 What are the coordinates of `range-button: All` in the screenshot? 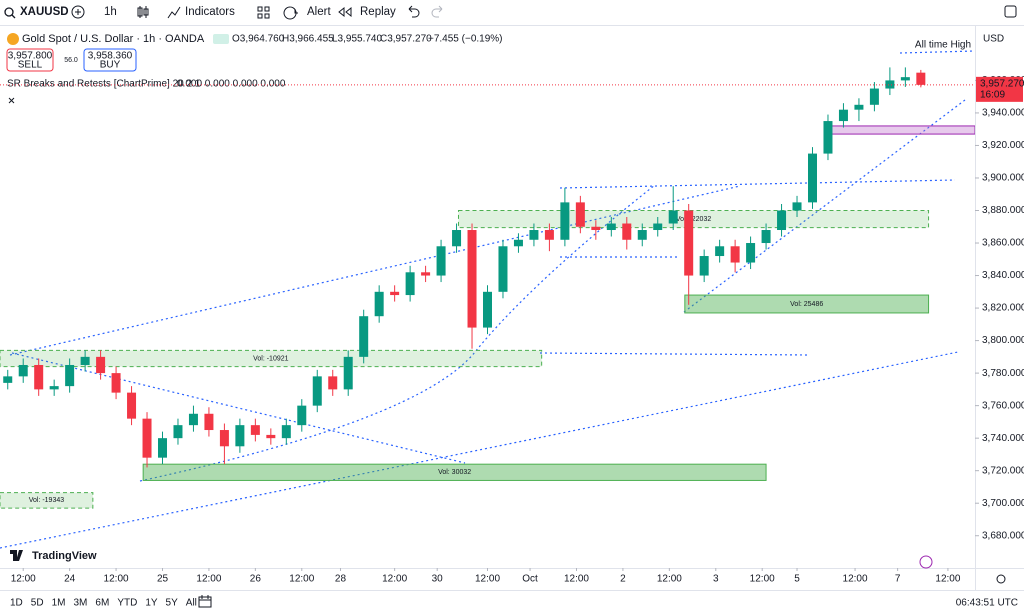 It's located at (191, 603).